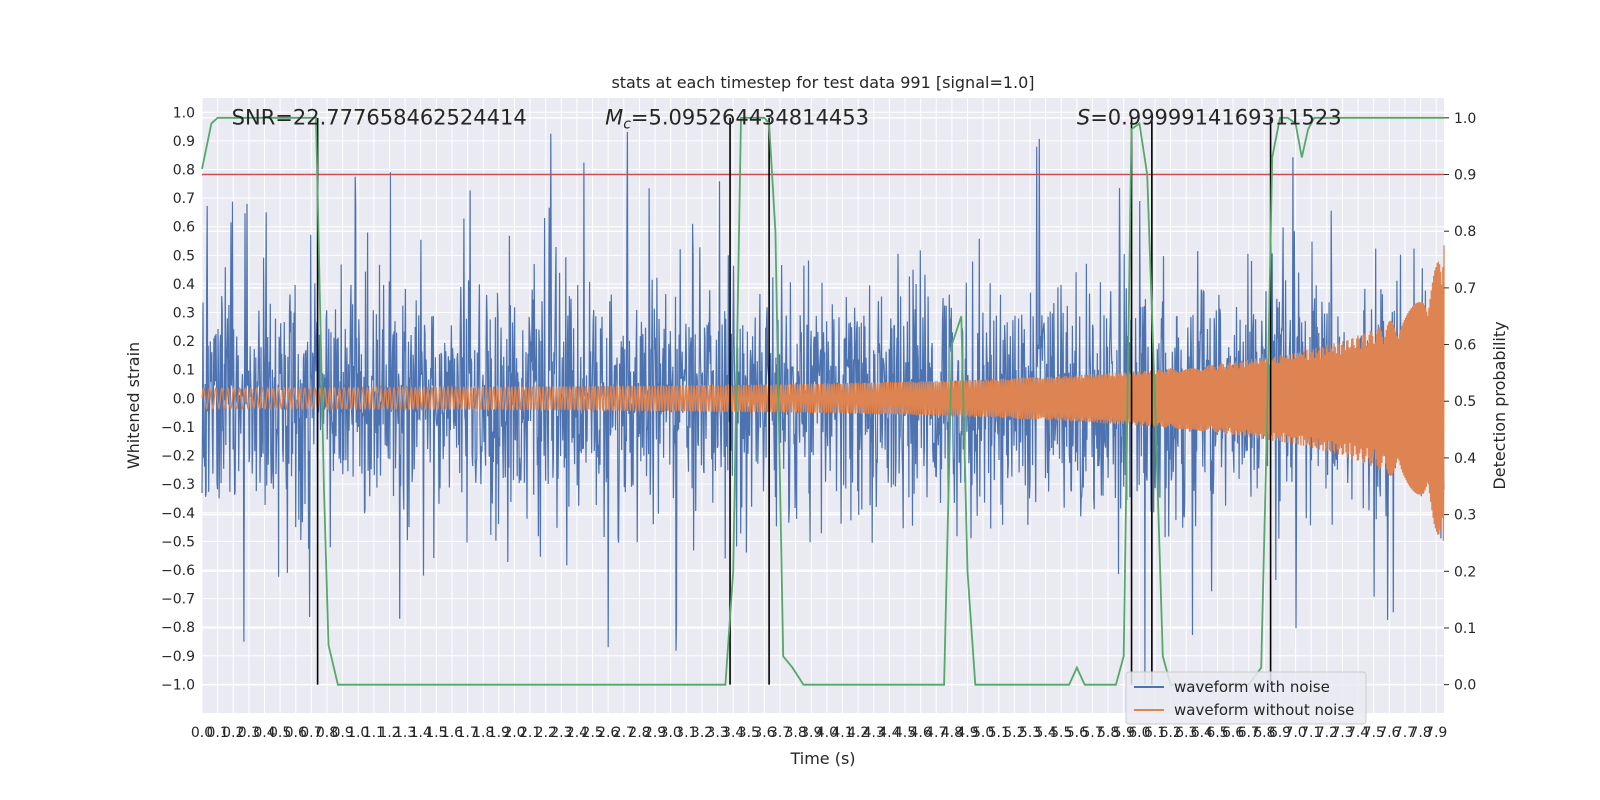 This screenshot has height=800, width=1600. I want to click on y-tick-label: −0.5, so click(178, 542).